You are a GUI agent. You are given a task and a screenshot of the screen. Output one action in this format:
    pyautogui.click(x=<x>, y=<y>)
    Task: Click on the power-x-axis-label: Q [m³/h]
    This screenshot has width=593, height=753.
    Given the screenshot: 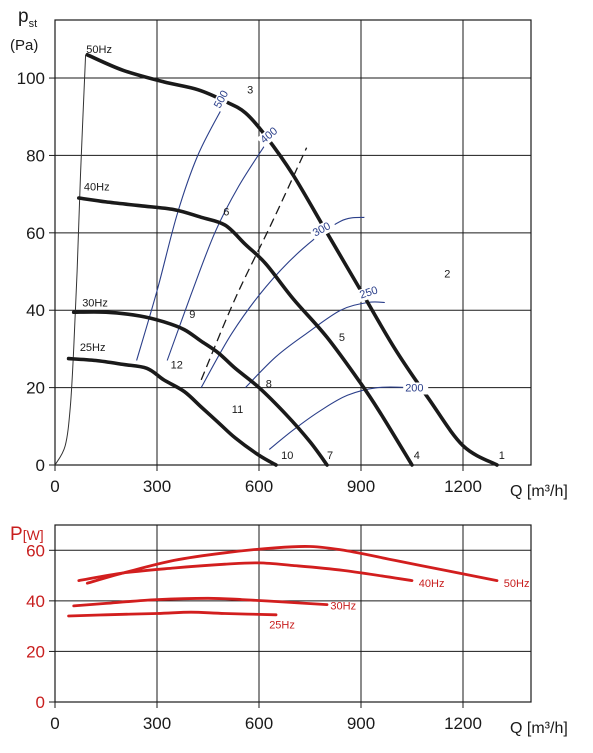 What is the action you would take?
    pyautogui.click(x=539, y=728)
    